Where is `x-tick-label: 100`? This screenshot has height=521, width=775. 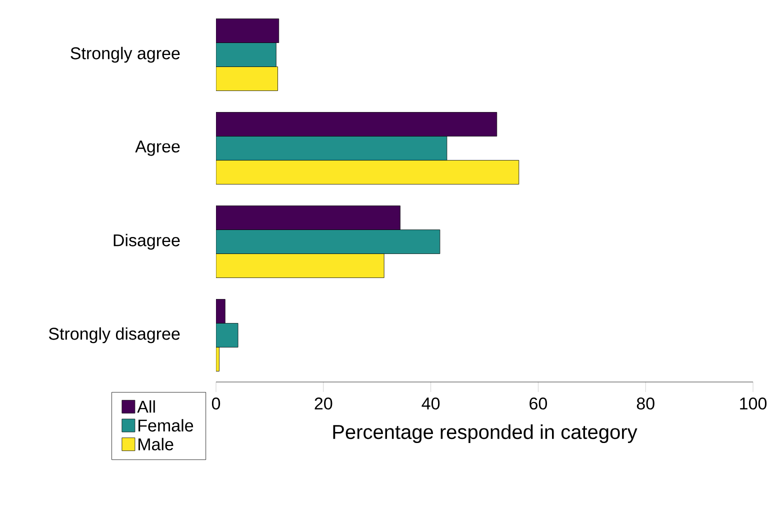 x-tick-label: 100 is located at coordinates (753, 404).